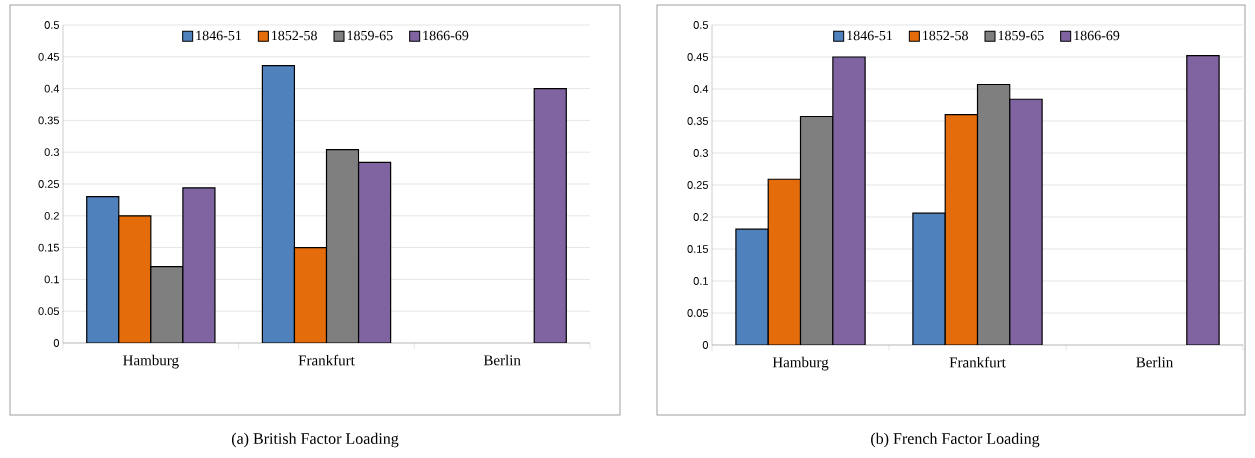 The height and width of the screenshot is (458, 1255). I want to click on text: (a) British Factor Loading, so click(315, 440).